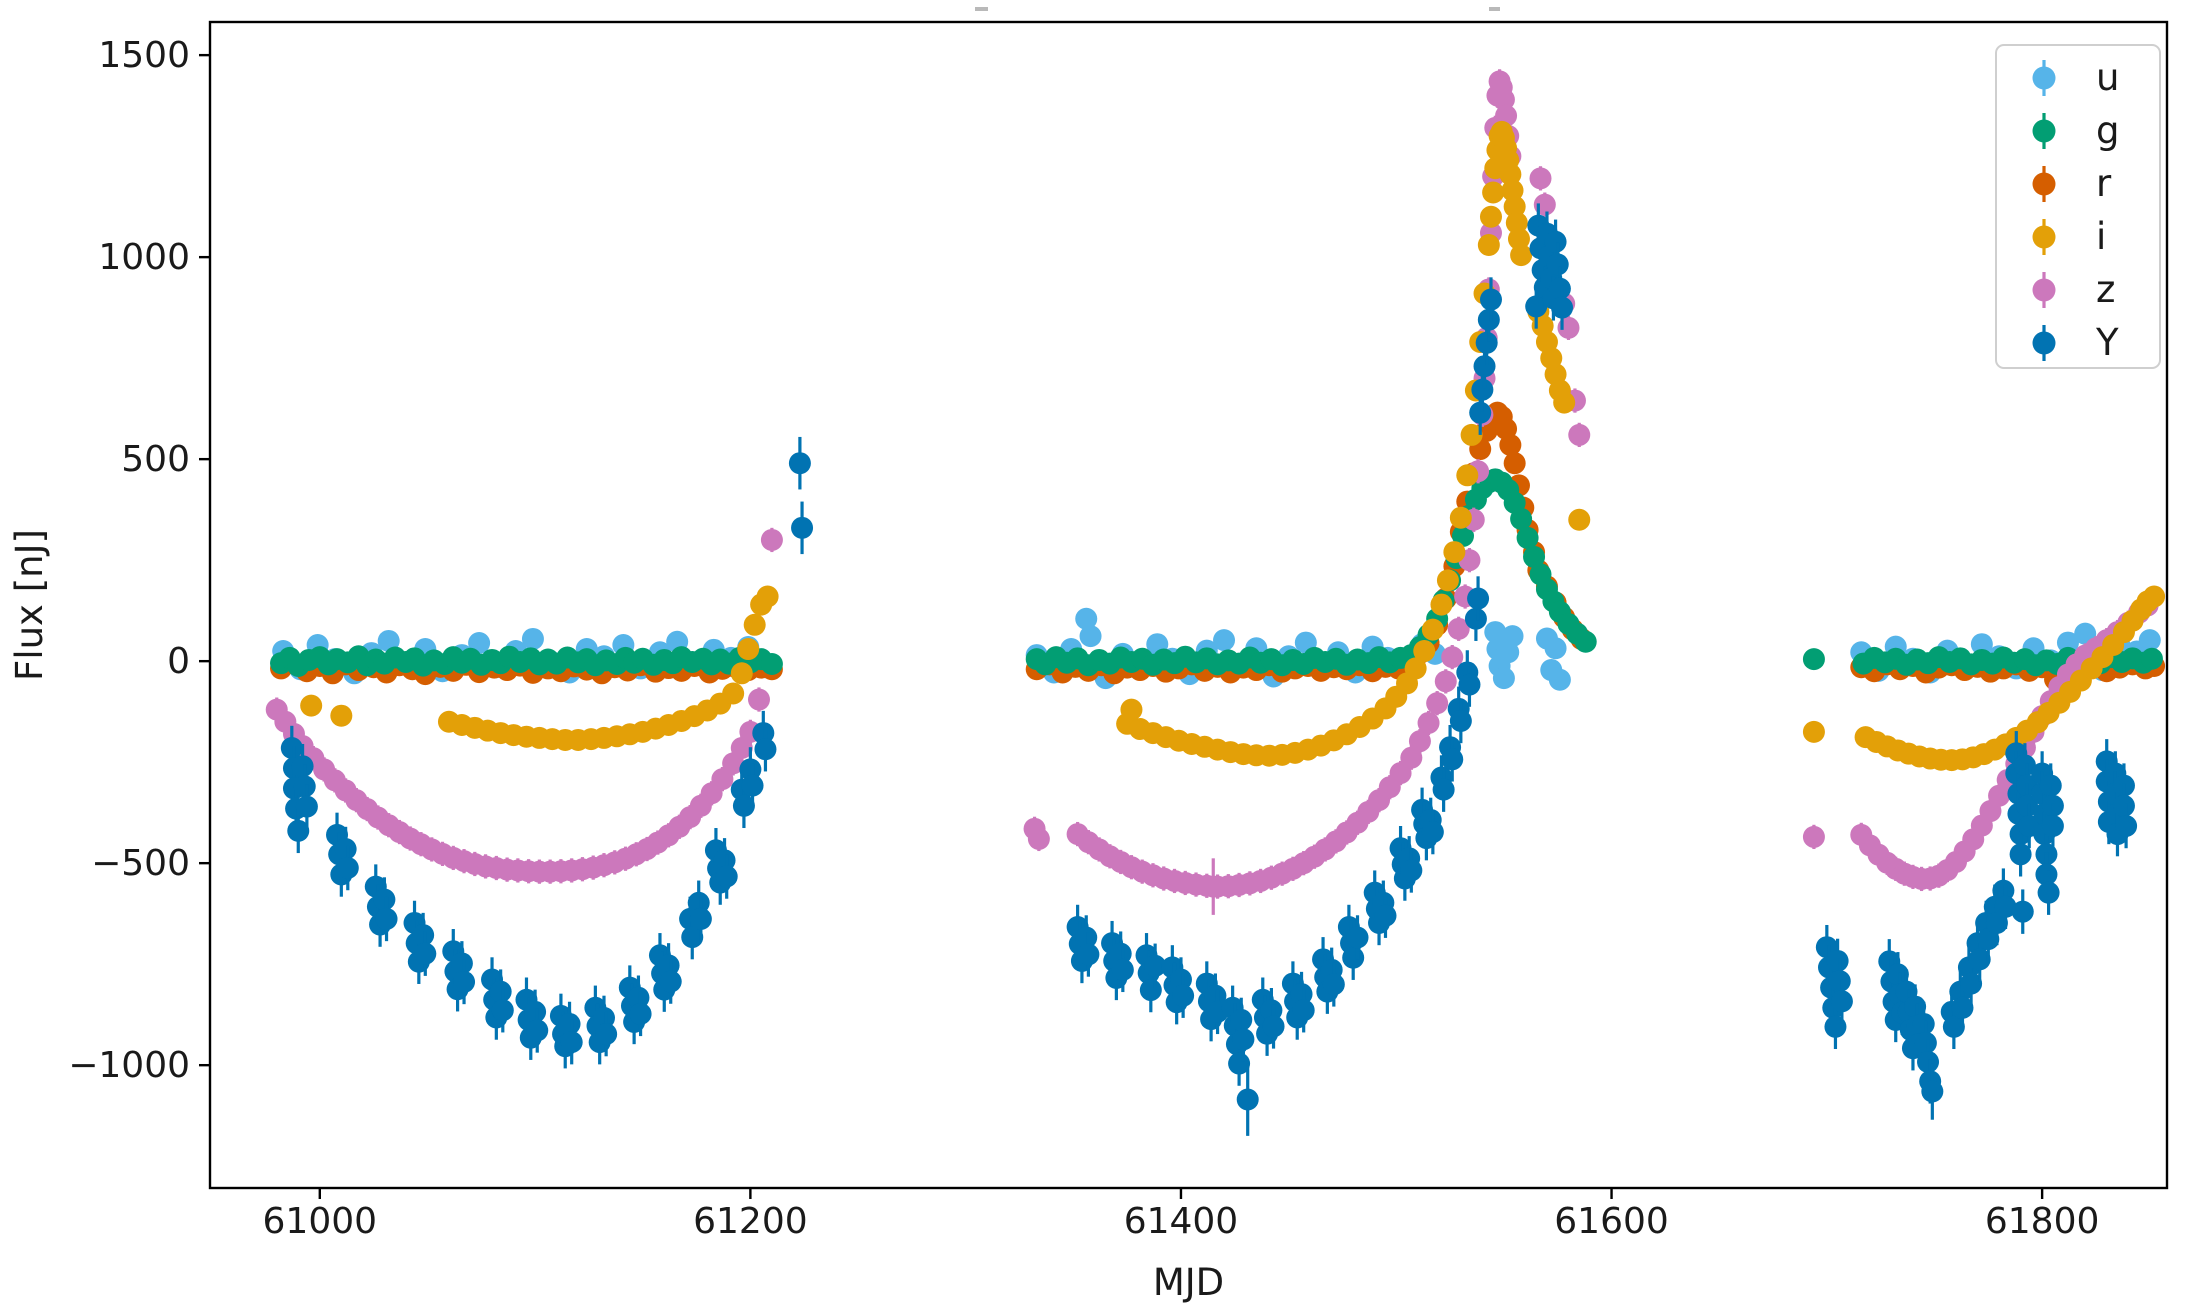  Describe the element at coordinates (1181, 1221) in the screenshot. I see `x-tick-label: 61400` at that location.